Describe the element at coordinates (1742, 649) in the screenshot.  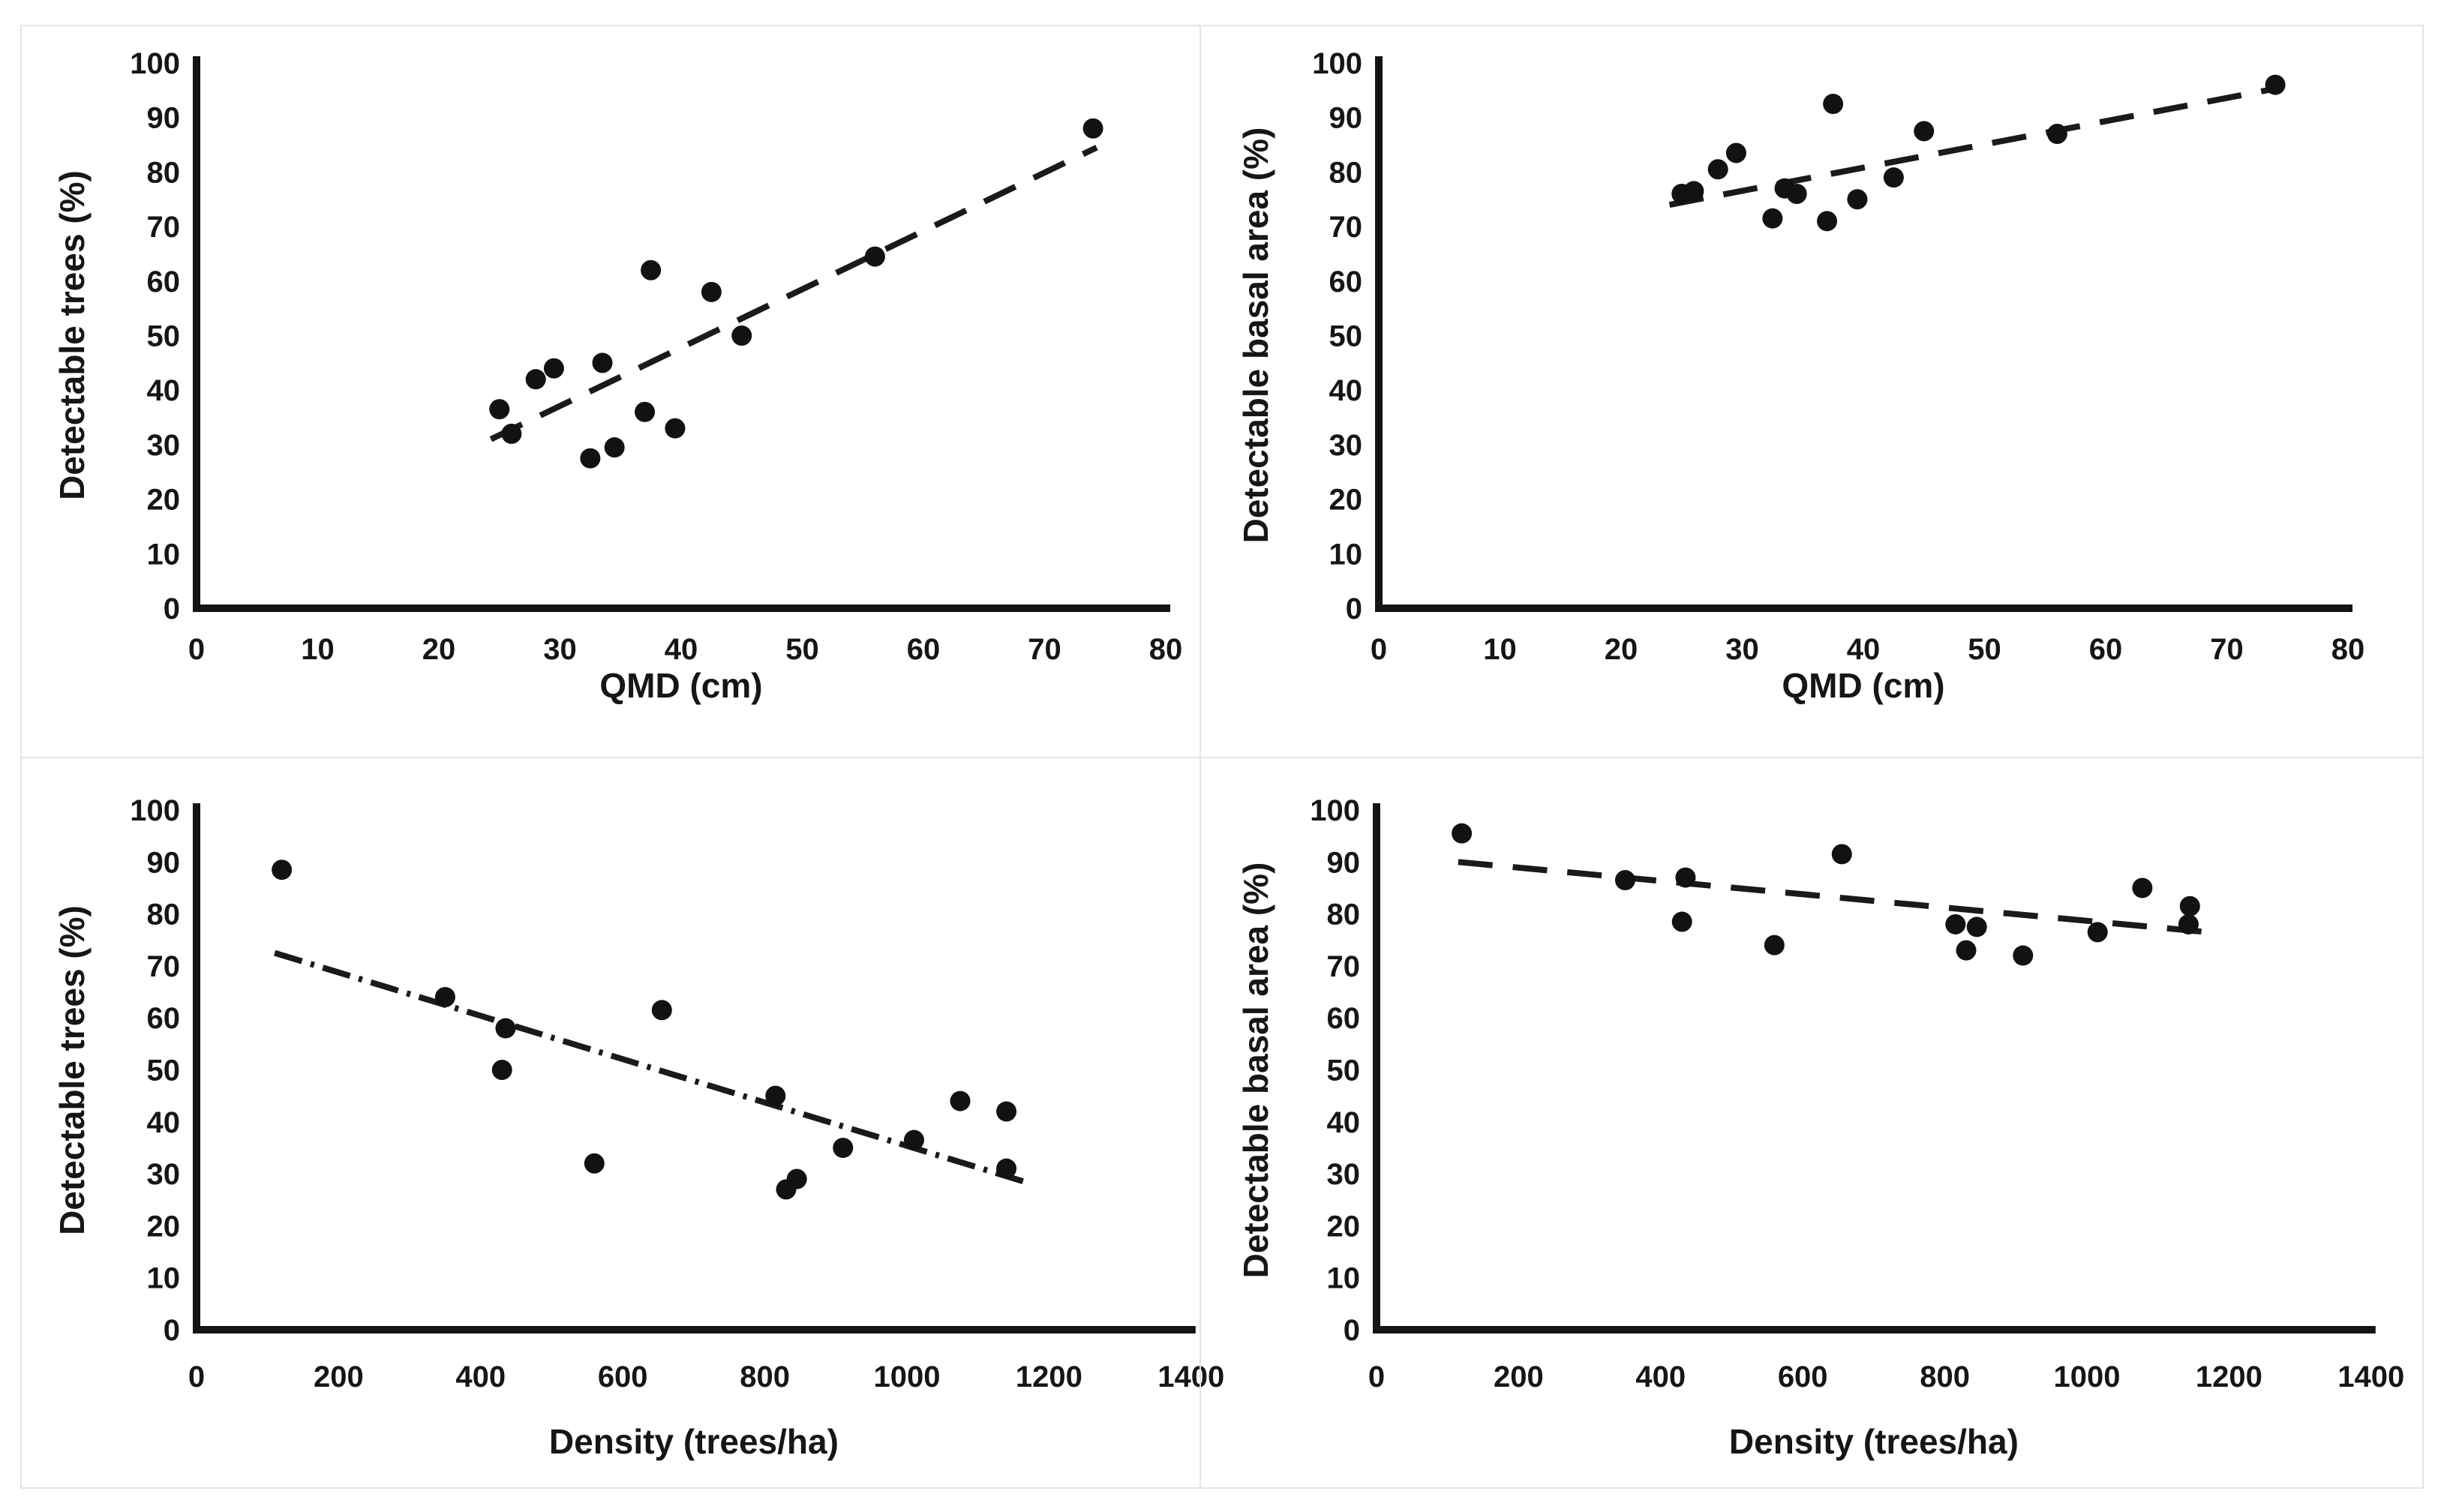
I see `x-tick-label: 30` at that location.